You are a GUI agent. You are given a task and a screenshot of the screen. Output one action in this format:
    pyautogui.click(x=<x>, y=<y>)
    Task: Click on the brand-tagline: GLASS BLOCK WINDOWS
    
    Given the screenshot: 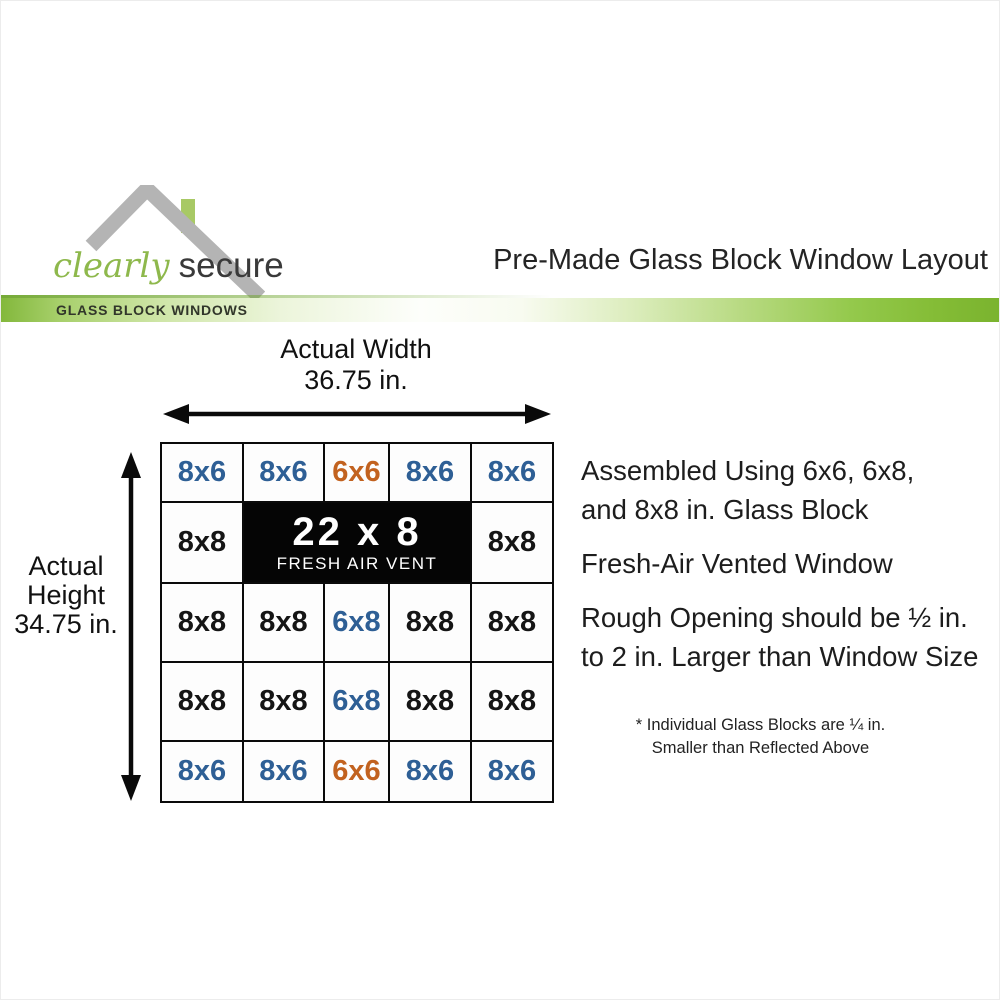 What is the action you would take?
    pyautogui.click(x=152, y=310)
    